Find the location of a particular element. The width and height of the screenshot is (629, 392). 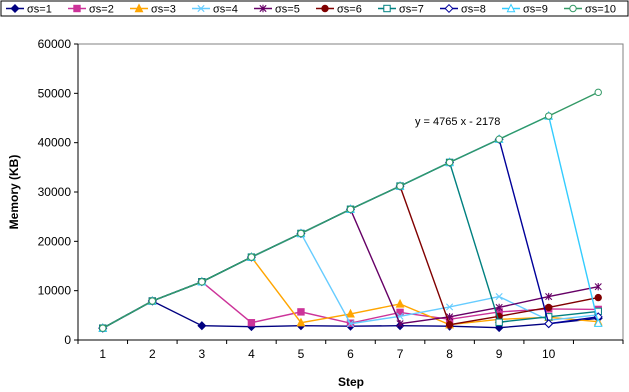

legend-label: σs=8 is located at coordinates (473, 10).